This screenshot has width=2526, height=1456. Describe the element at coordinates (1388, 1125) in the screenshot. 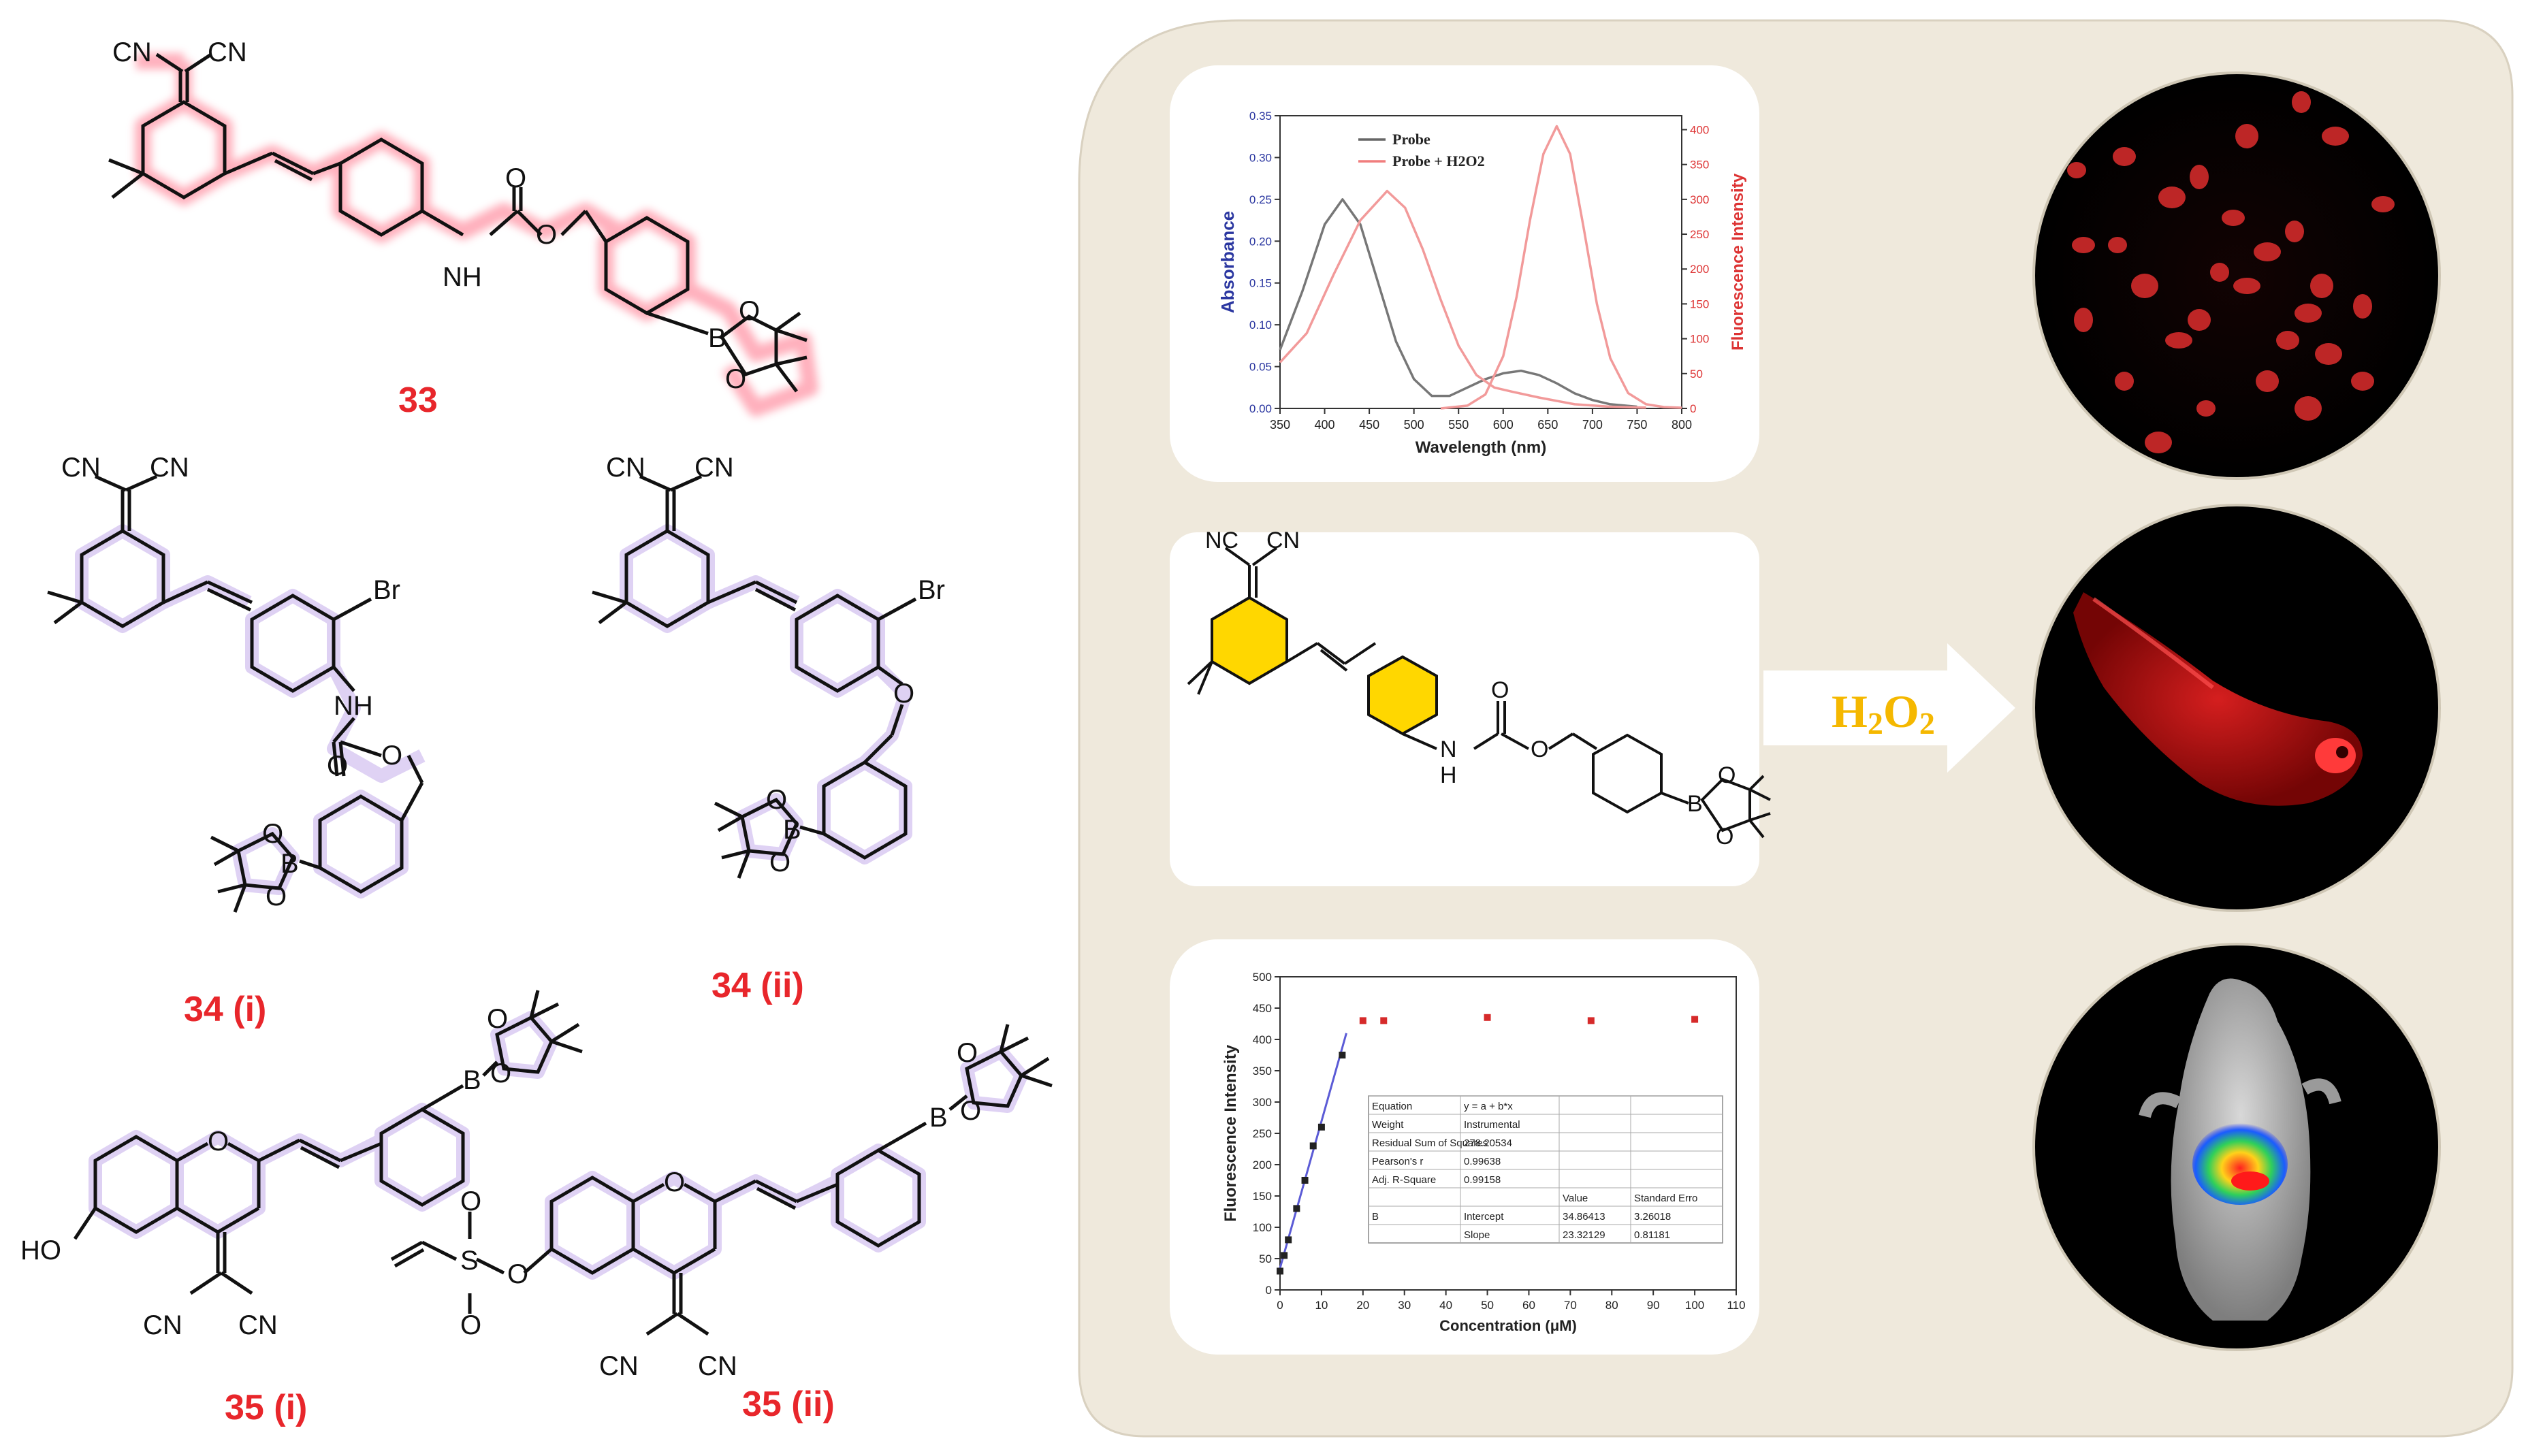

I see `calib-table-cell: Weight` at that location.